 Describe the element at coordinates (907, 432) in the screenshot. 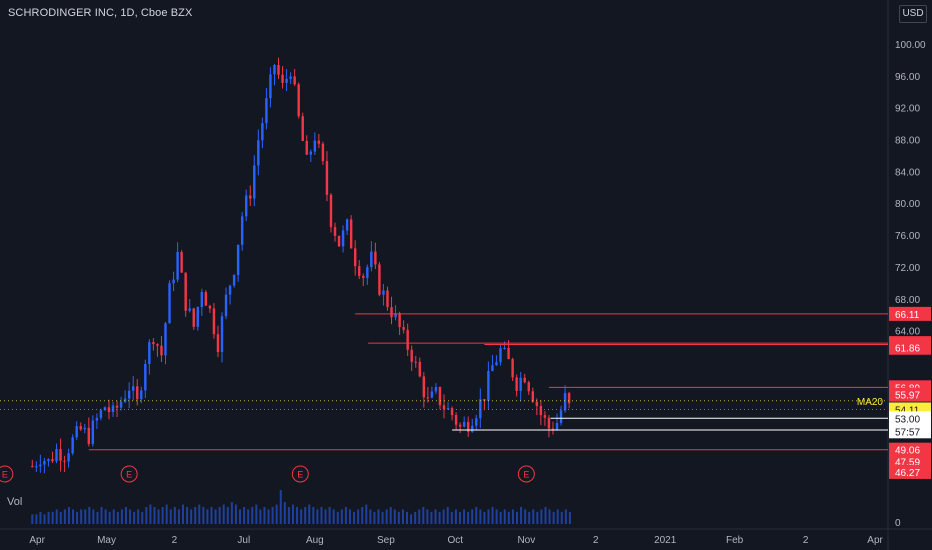

I see `countdown-label: 57:57` at that location.